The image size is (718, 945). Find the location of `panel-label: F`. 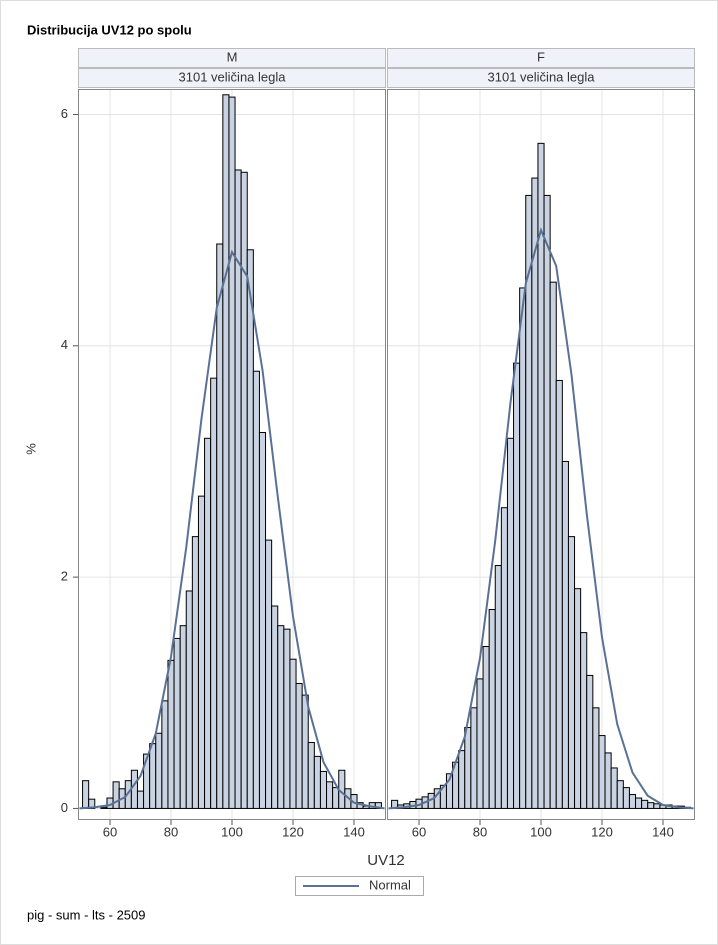

panel-label: F is located at coordinates (541, 56).